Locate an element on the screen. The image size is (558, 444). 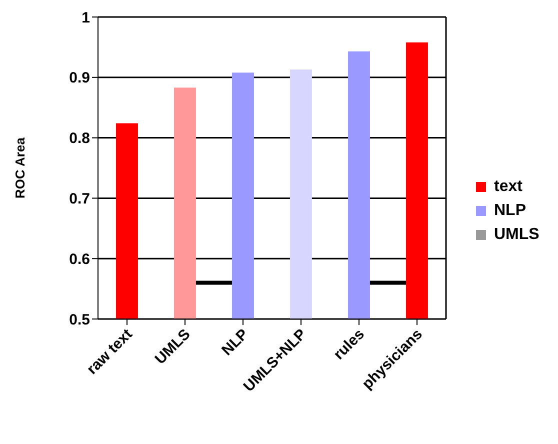
y-tick-label: 0.9 is located at coordinates (79, 78).